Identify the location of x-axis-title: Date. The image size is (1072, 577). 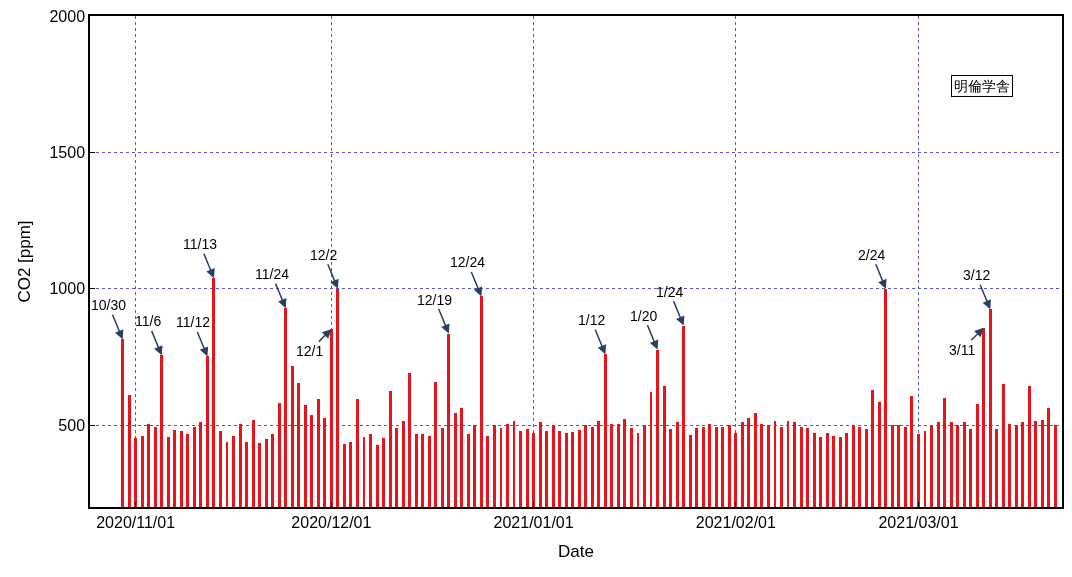
(576, 551).